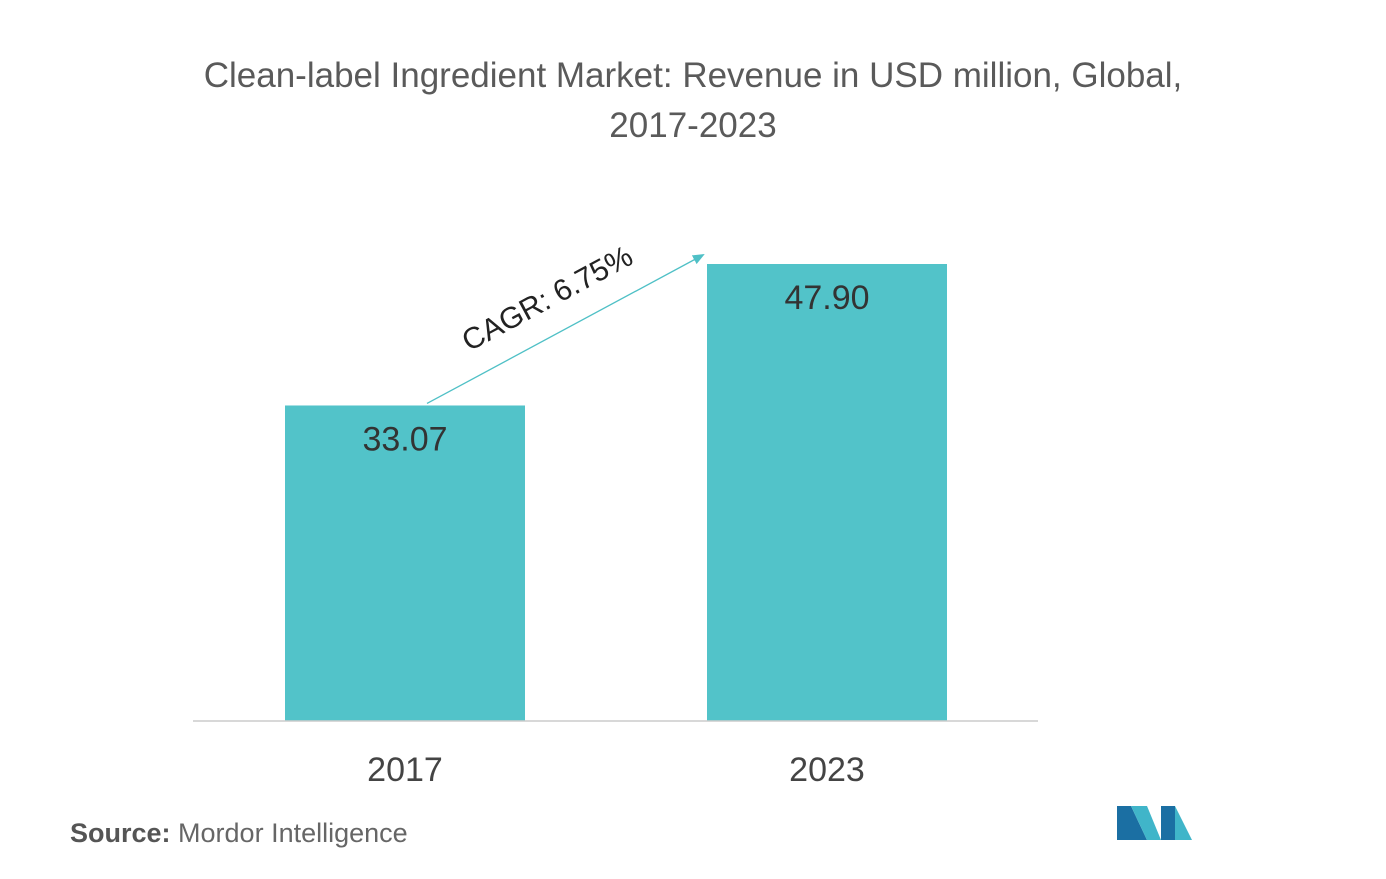  Describe the element at coordinates (693, 125) in the screenshot. I see `chart-subtitle: 2017-2023` at that location.